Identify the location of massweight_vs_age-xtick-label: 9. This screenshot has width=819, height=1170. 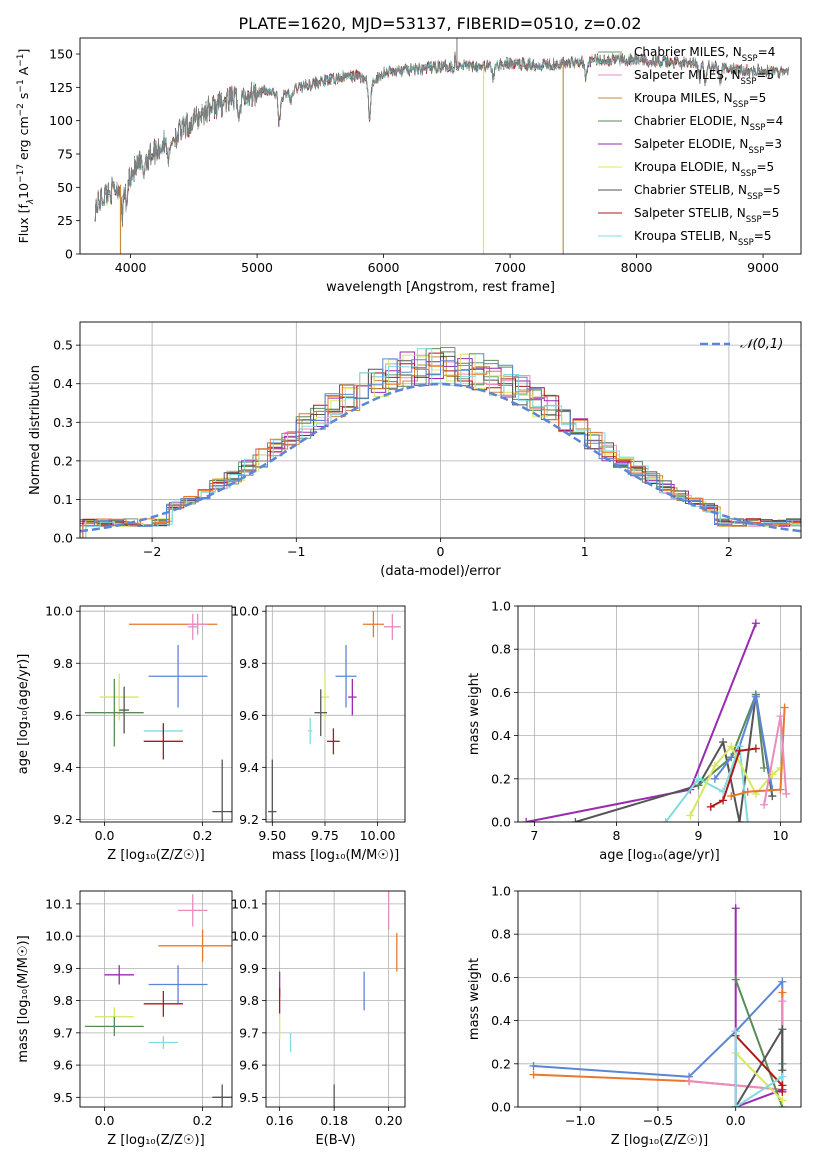
(698, 835).